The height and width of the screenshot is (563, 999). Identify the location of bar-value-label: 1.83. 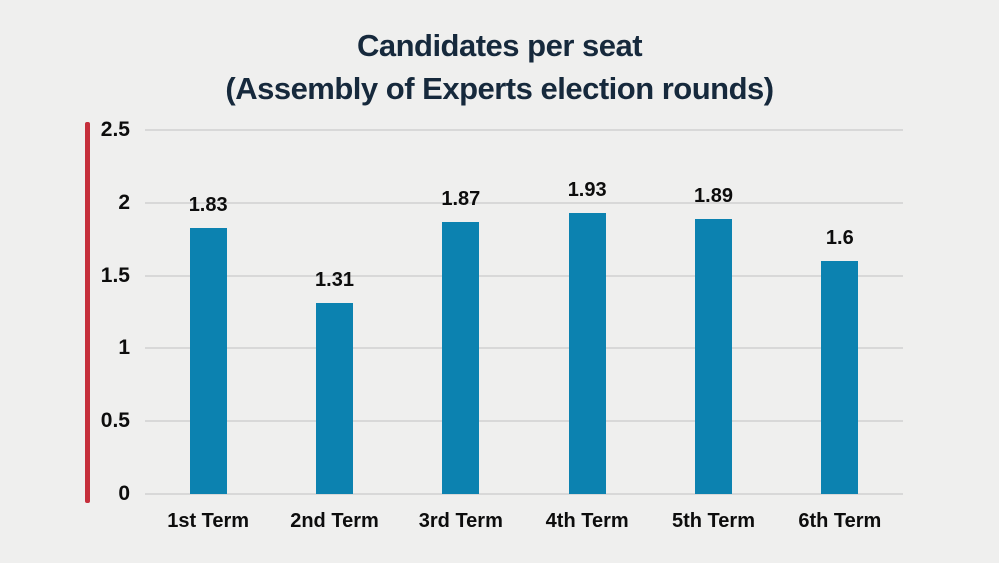
(208, 204).